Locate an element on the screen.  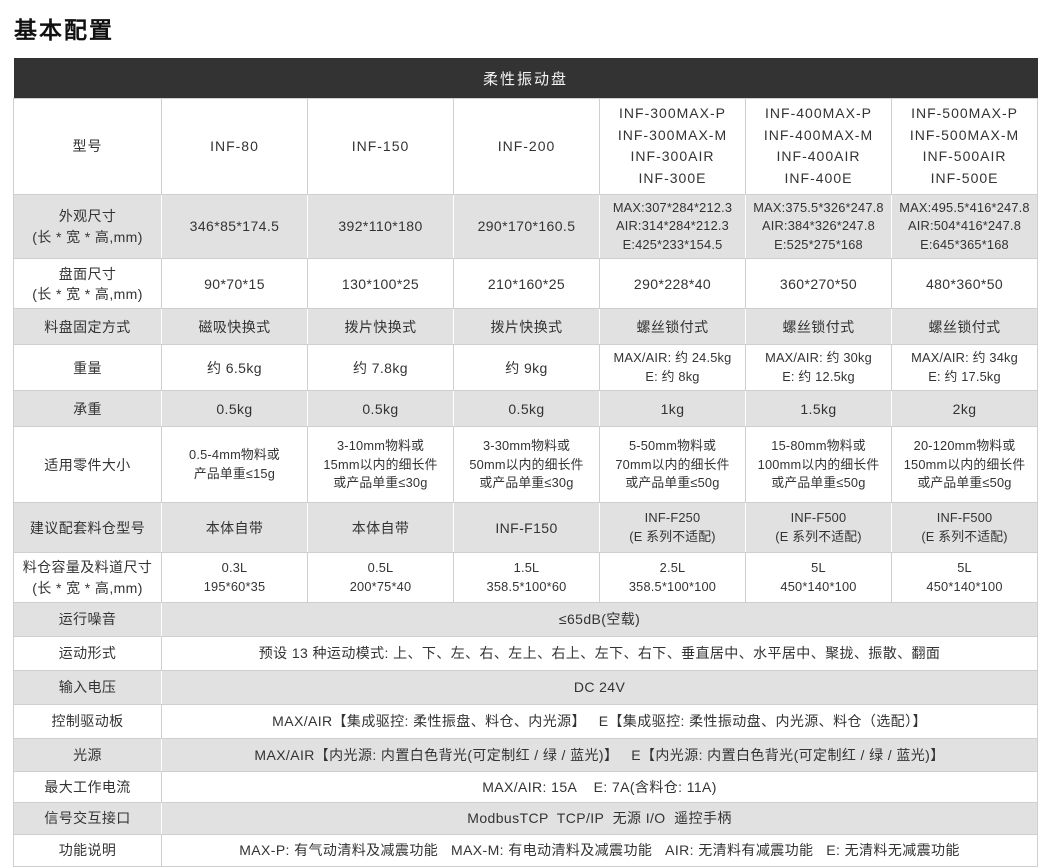
spec-cell: MAX/AIR: 约 34kg E: 约 17.5kg is located at coordinates (964, 368).